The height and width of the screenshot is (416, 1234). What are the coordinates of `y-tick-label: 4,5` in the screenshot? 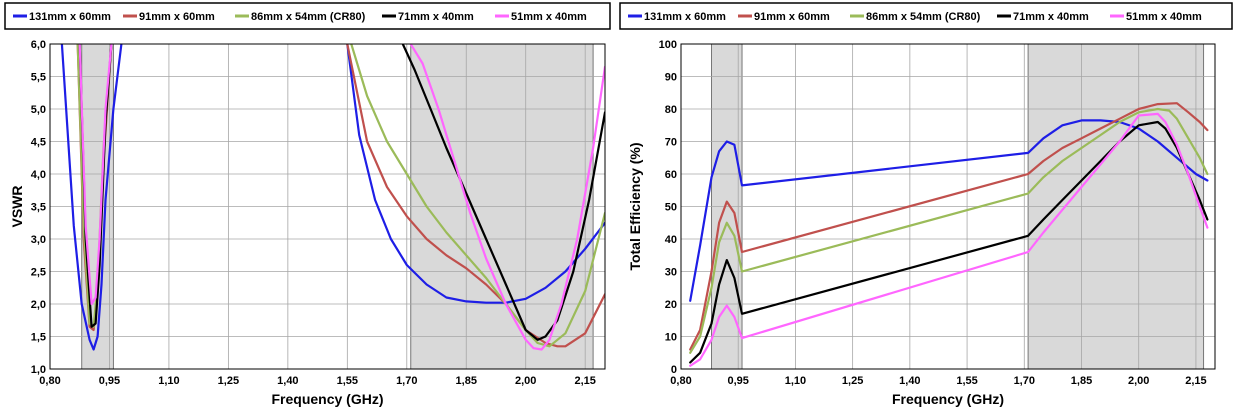 It's located at (38, 143).